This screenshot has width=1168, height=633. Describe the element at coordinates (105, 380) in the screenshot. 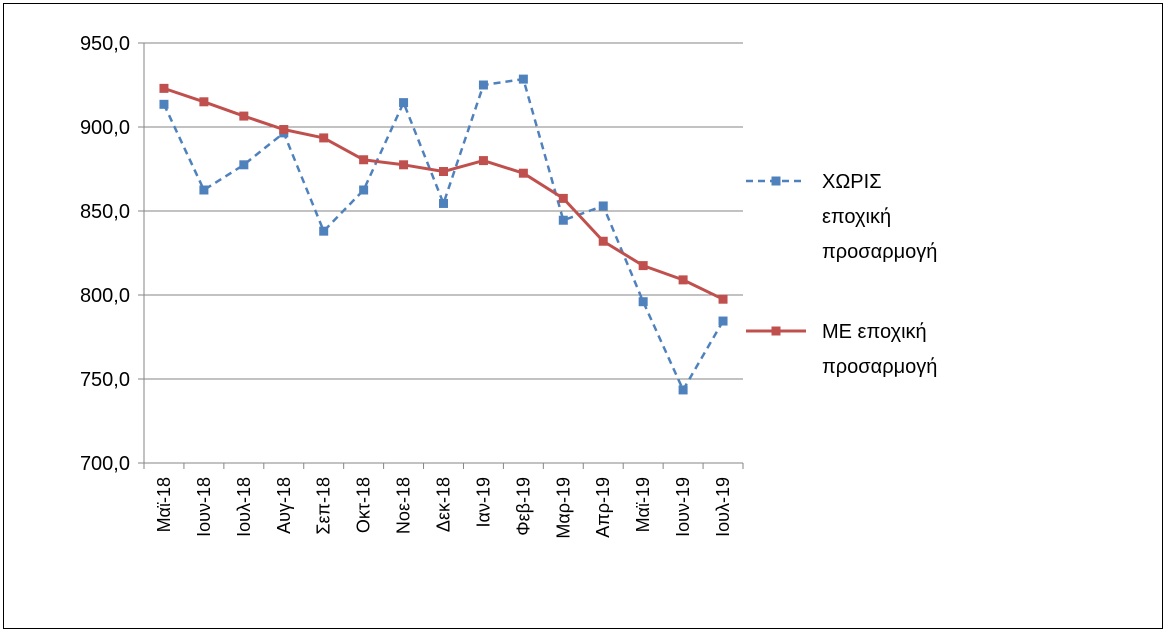

I see `y-tick-label: 750,0` at that location.